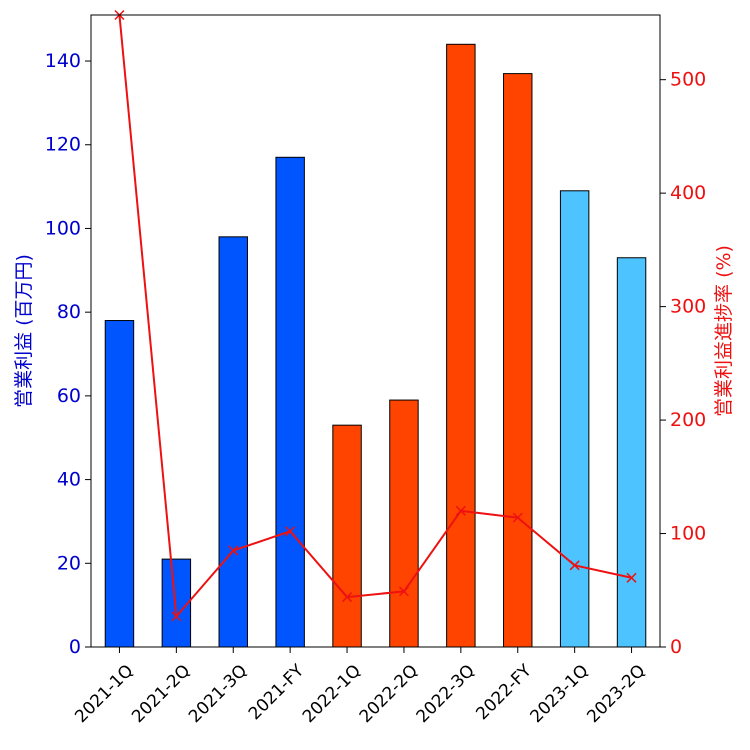 The height and width of the screenshot is (750, 750). Describe the element at coordinates (404, 523) in the screenshot. I see `bar-2022-2Q` at that location.